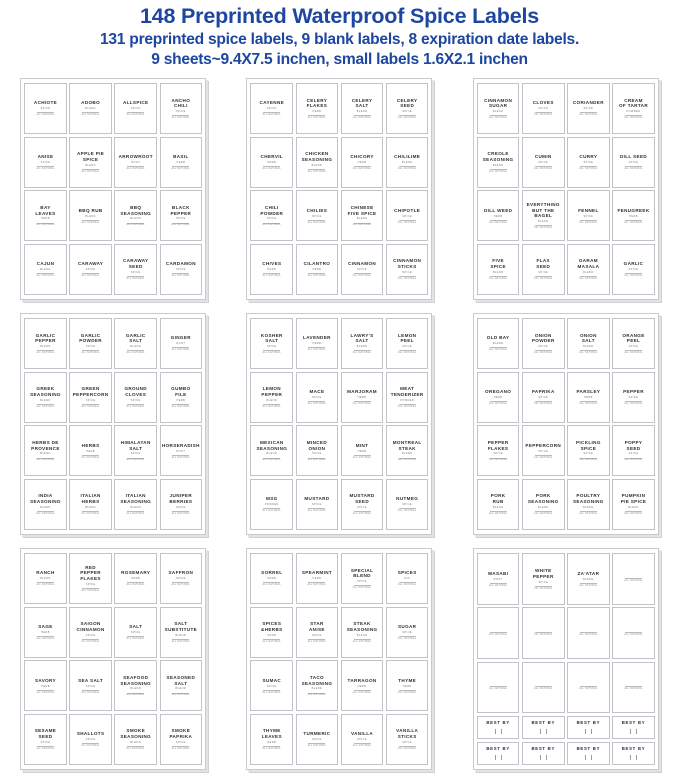 This screenshot has height=776, width=679. I want to click on spice-label: THYME HERB ALL NATURAL, so click(407, 686).